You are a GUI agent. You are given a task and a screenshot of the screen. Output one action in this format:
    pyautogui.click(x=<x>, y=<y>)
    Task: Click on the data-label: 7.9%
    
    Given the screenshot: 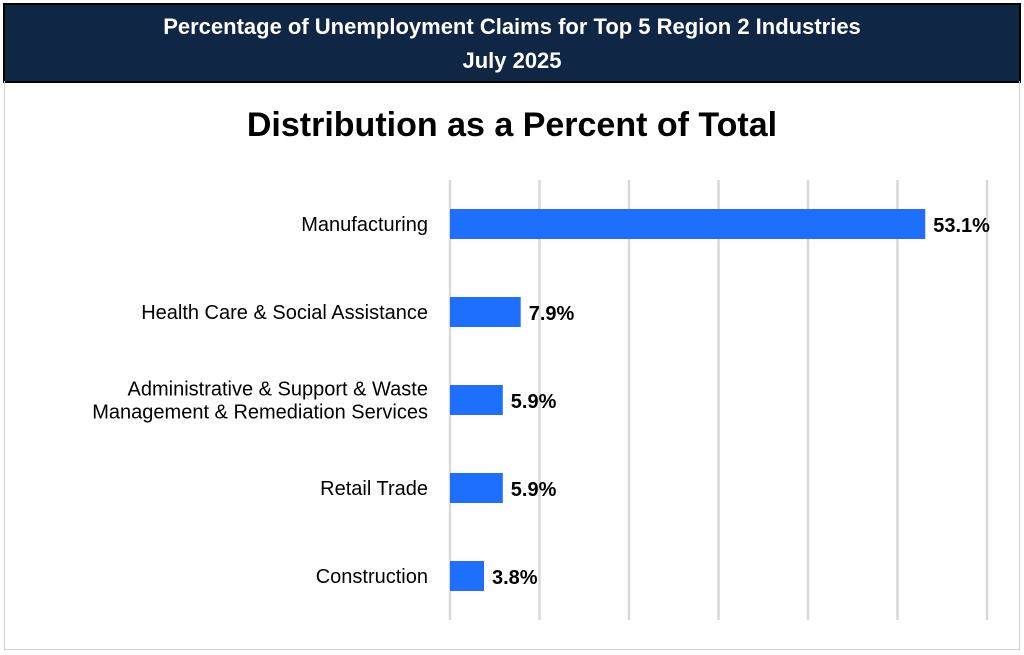 What is the action you would take?
    pyautogui.click(x=552, y=314)
    